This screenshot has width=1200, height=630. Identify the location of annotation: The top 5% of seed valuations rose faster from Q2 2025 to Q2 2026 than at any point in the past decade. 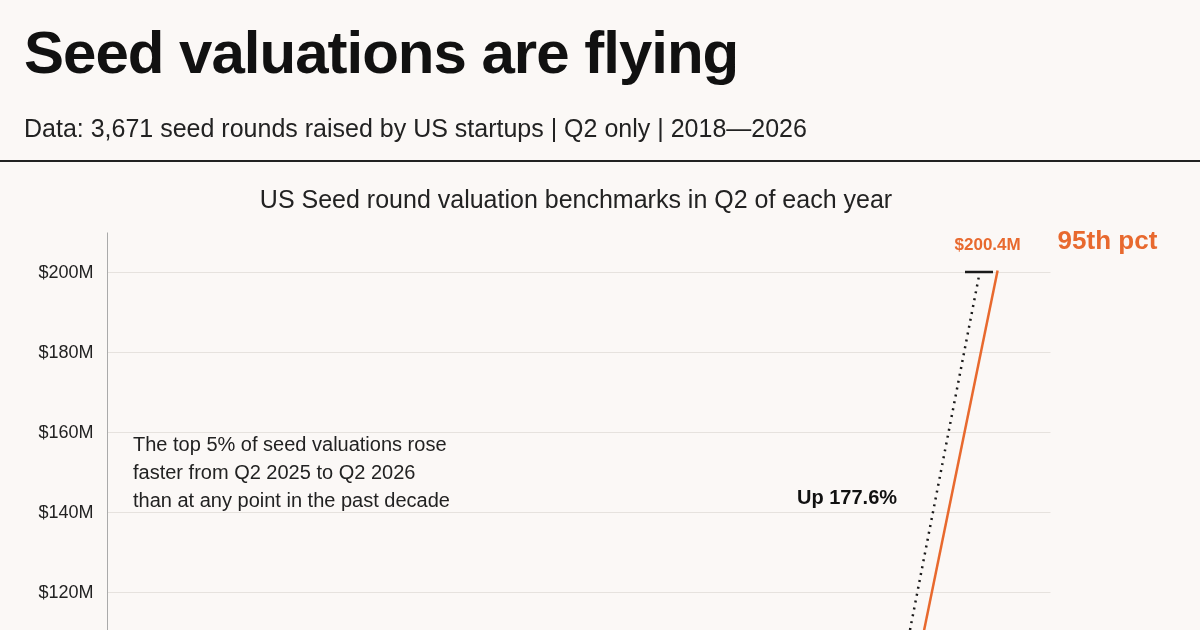
(291, 472).